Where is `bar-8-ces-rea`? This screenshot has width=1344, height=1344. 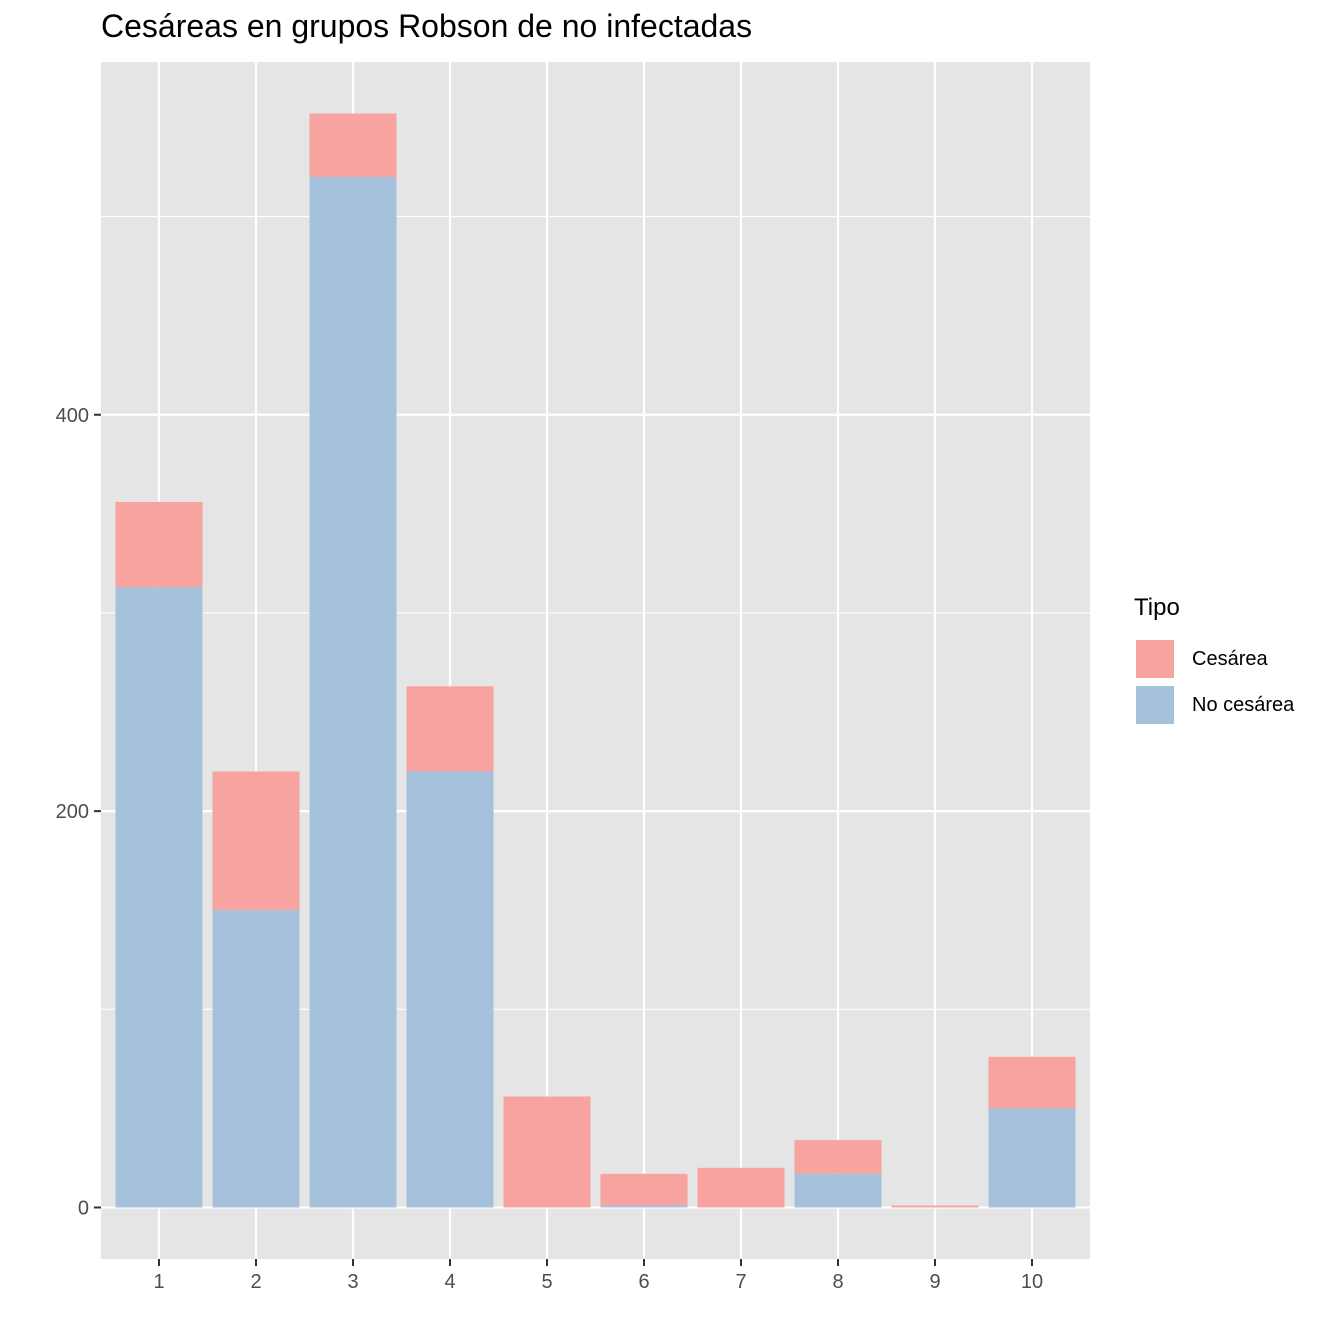 bar-8-ces-rea is located at coordinates (838, 1157).